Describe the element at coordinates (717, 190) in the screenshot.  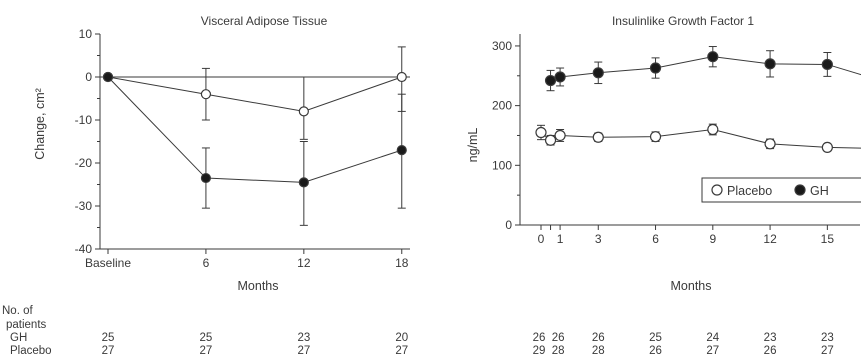
I see `legend-marker-placebo` at that location.